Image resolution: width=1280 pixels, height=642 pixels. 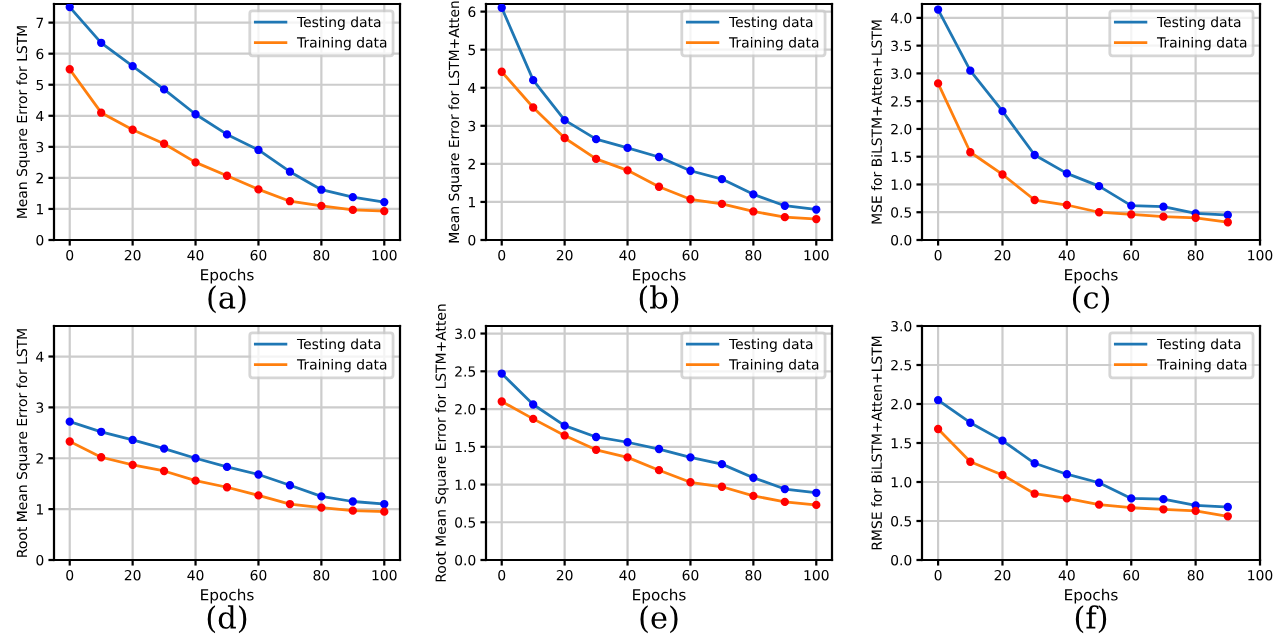 What do you see at coordinates (227, 619) in the screenshot?
I see `text: (d)` at bounding box center [227, 619].